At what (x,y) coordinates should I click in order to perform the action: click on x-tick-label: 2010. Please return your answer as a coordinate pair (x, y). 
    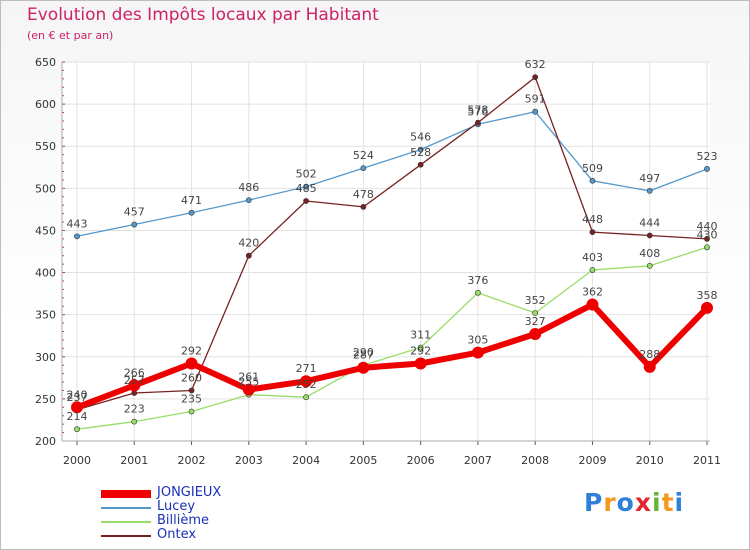
    Looking at the image, I should click on (650, 460).